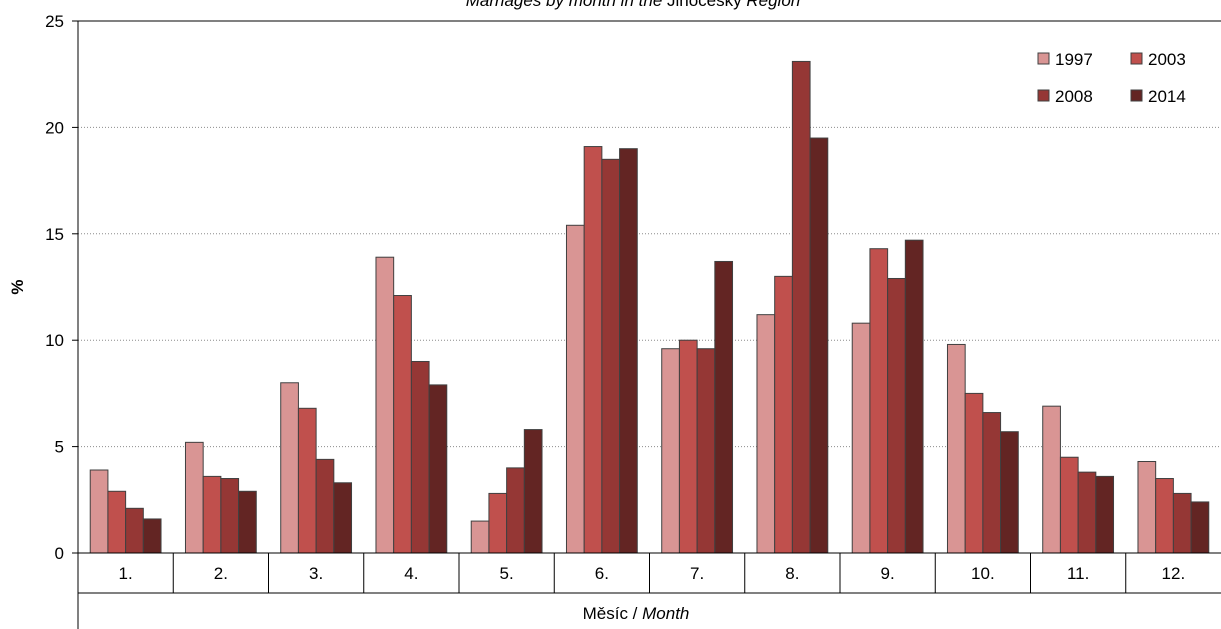 This screenshot has width=1221, height=629. I want to click on y-tick-label: 5, so click(59, 447).